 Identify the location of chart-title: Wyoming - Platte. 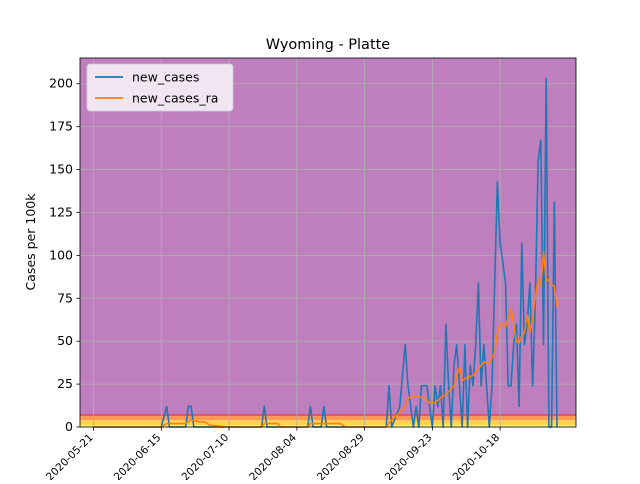
(328, 45).